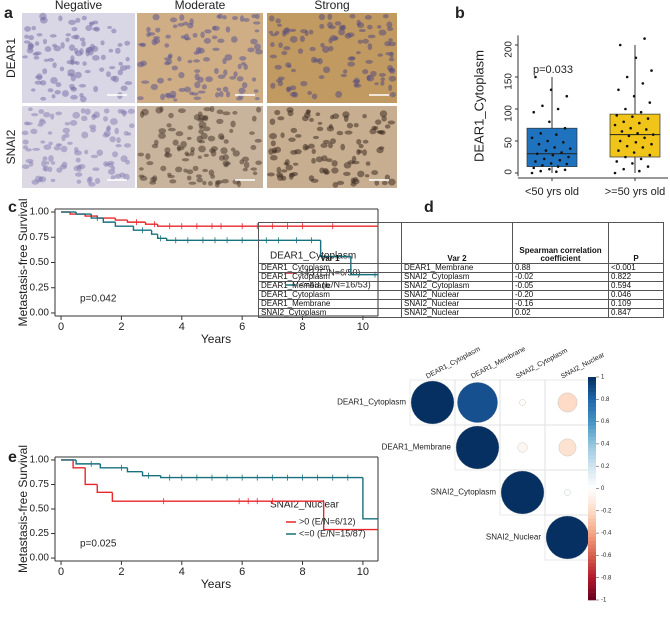 This screenshot has height=643, width=670. Describe the element at coordinates (200, 58) in the screenshot. I see `ihc-image` at that location.